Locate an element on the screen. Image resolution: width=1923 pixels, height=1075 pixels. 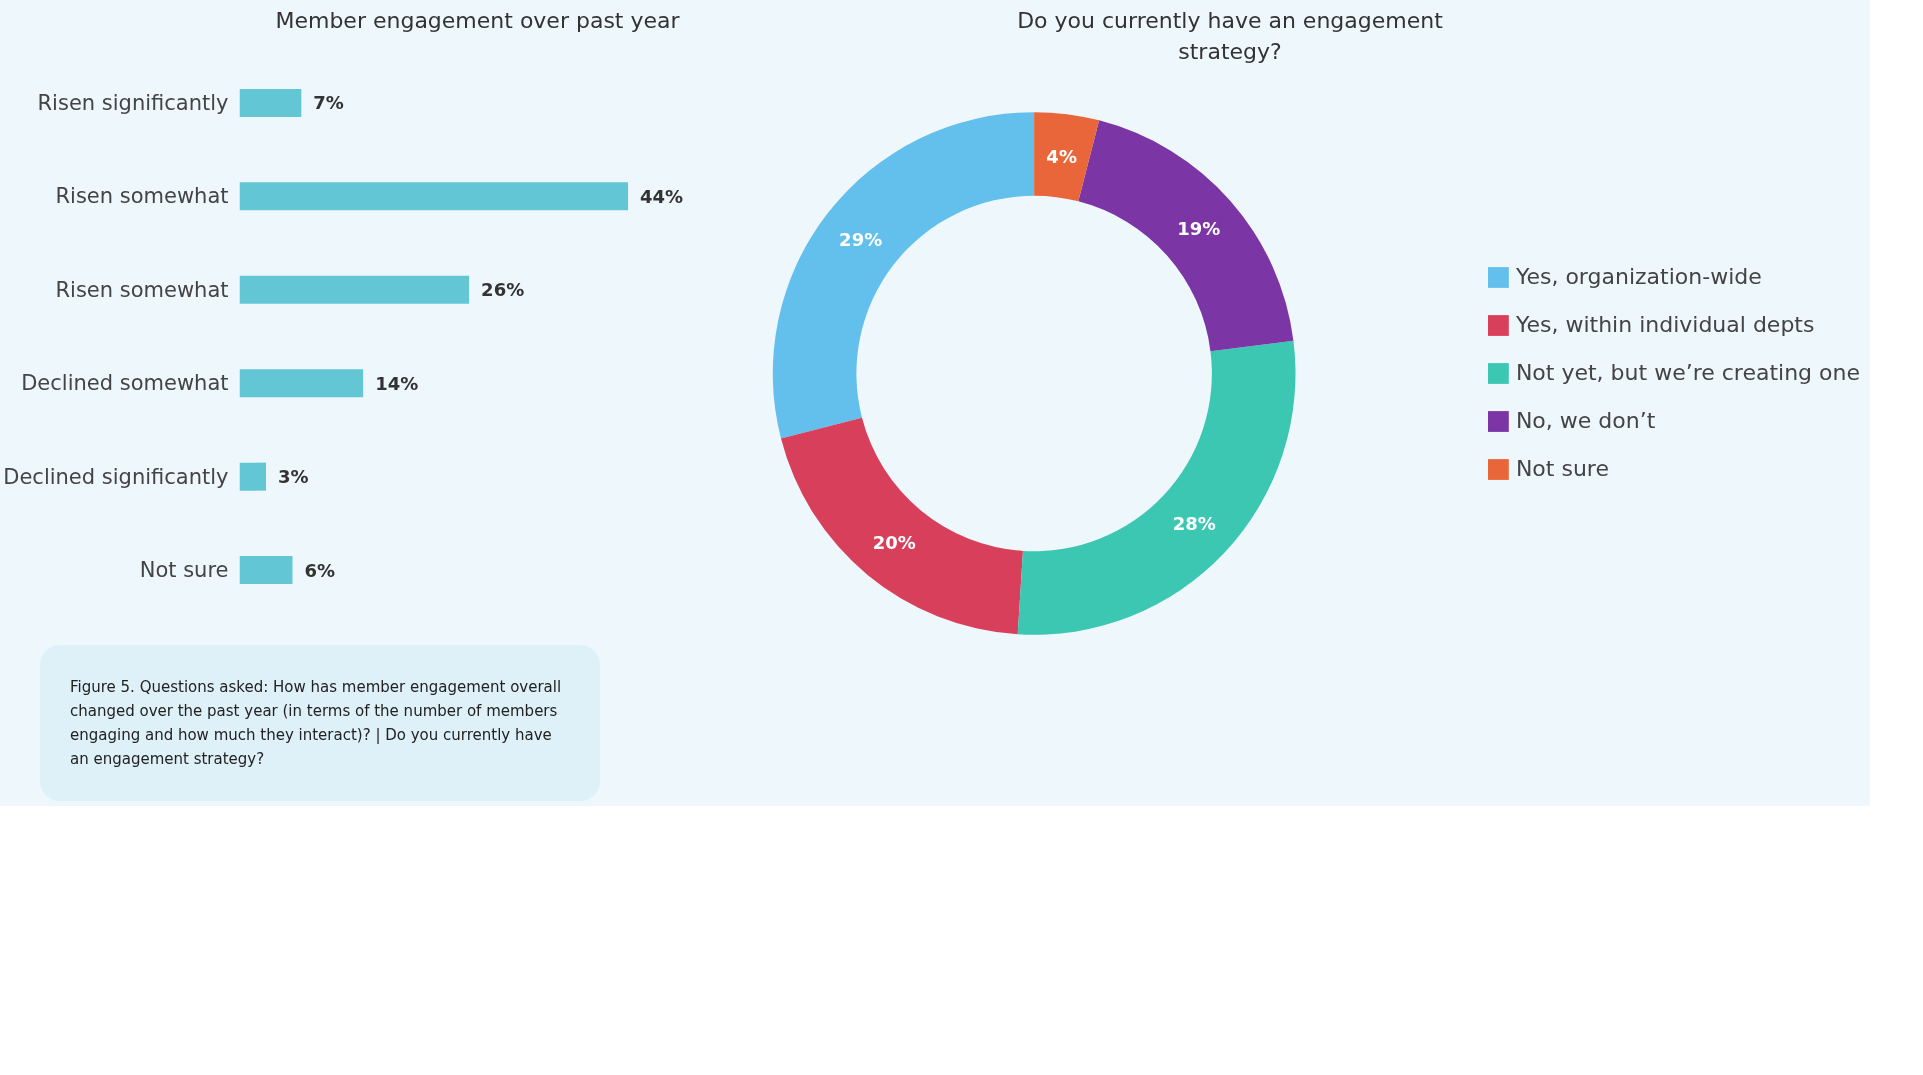
data-label: 44% is located at coordinates (662, 196).